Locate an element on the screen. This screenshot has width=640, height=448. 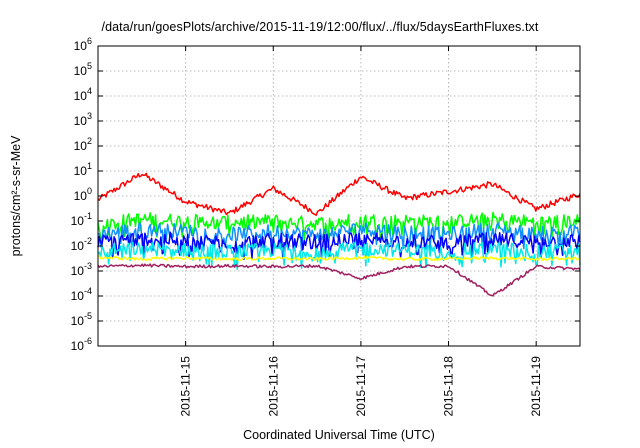
x-tick-label: 2015-11-17 is located at coordinates (361, 386).